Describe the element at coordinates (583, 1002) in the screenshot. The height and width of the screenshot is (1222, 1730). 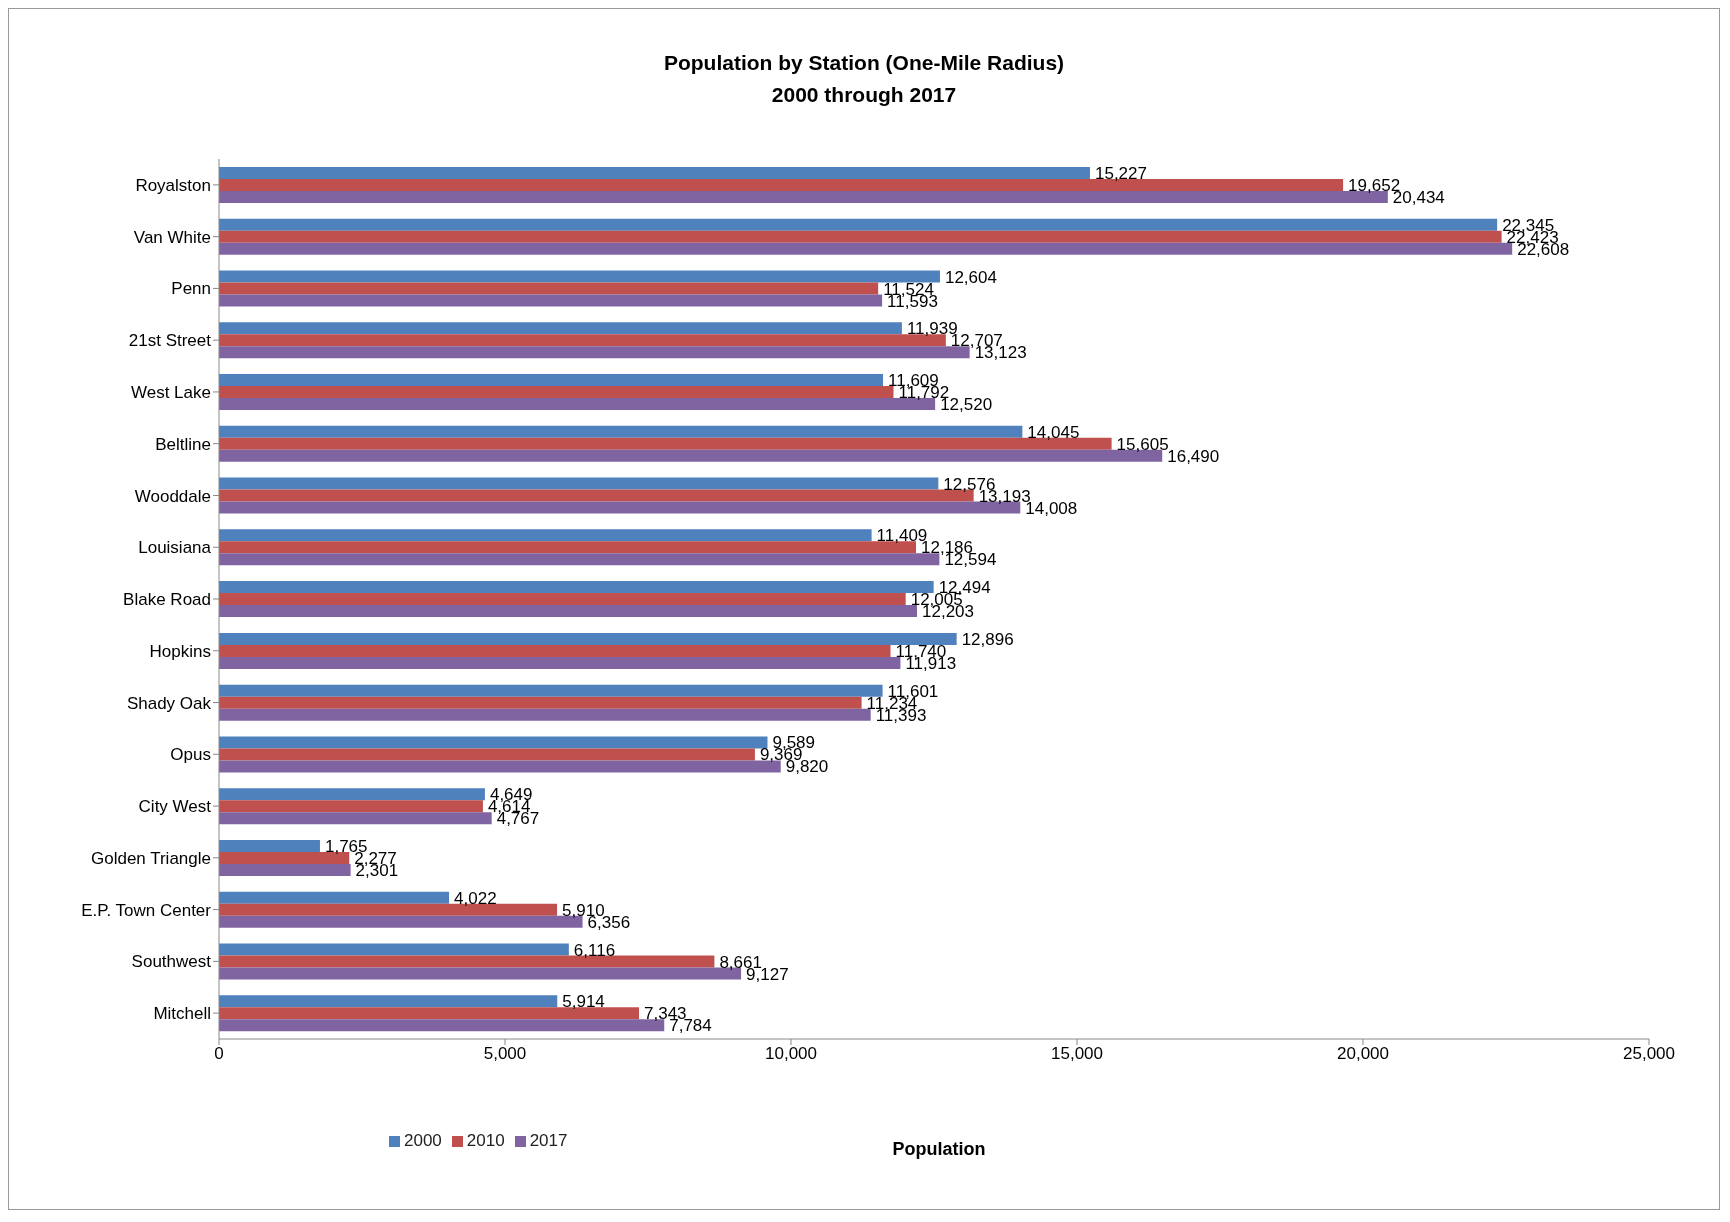
I see `data-label: 5,914` at that location.